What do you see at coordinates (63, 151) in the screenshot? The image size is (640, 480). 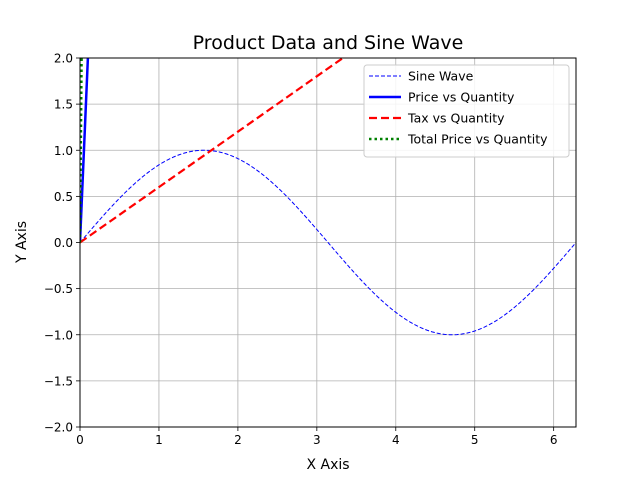 I see `y-tick-label: 1.0` at bounding box center [63, 151].